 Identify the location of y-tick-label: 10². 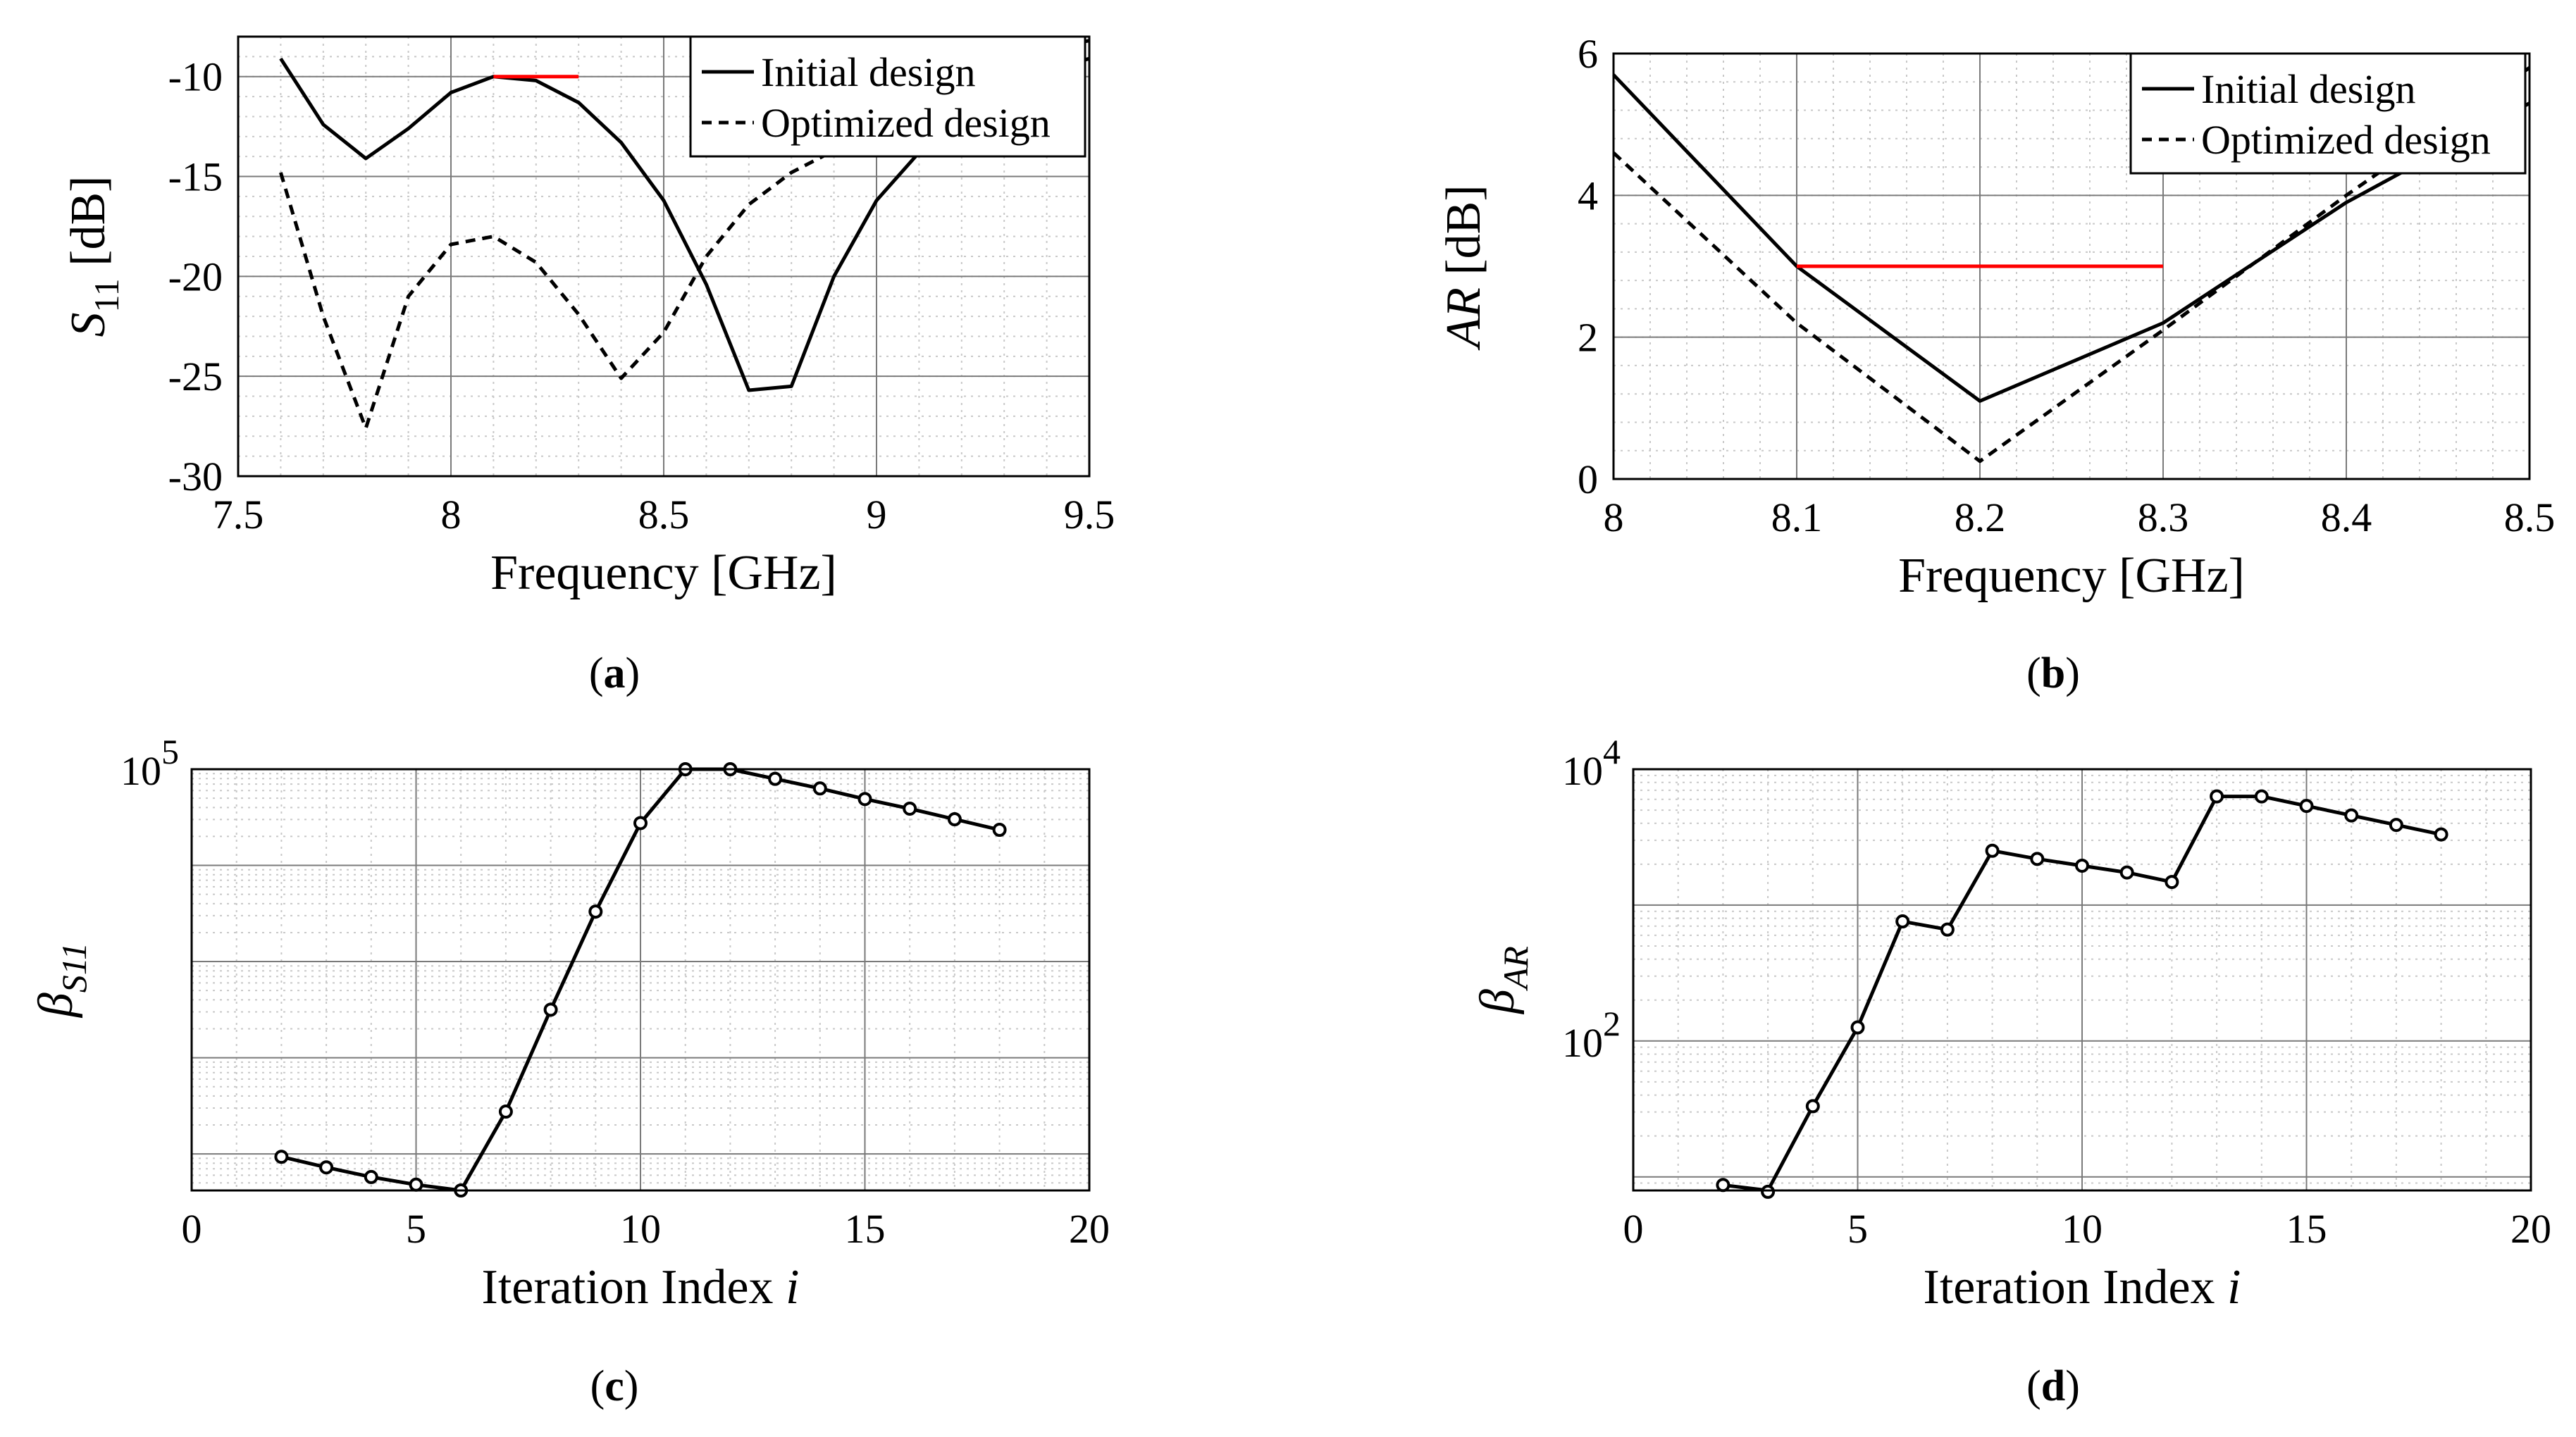
(1591, 1035).